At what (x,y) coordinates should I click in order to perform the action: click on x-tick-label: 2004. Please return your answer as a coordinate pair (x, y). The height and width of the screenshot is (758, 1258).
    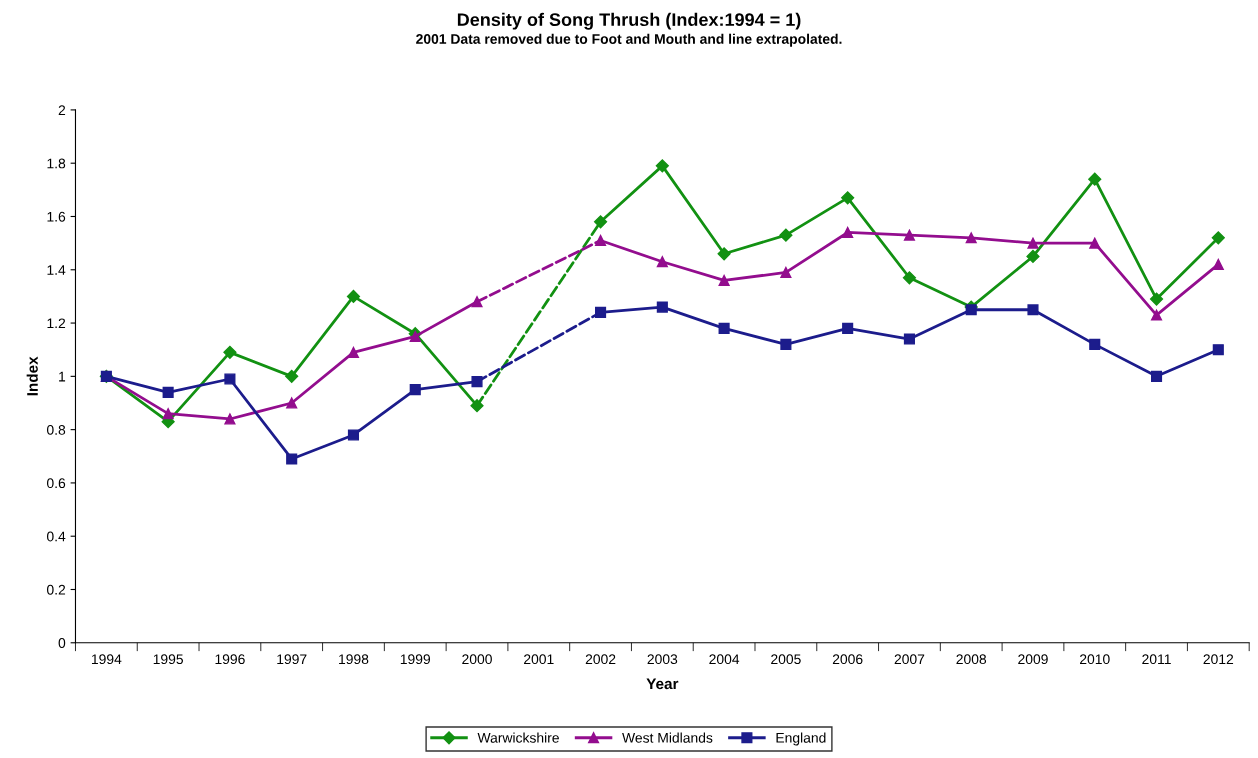
    Looking at the image, I should click on (724, 659).